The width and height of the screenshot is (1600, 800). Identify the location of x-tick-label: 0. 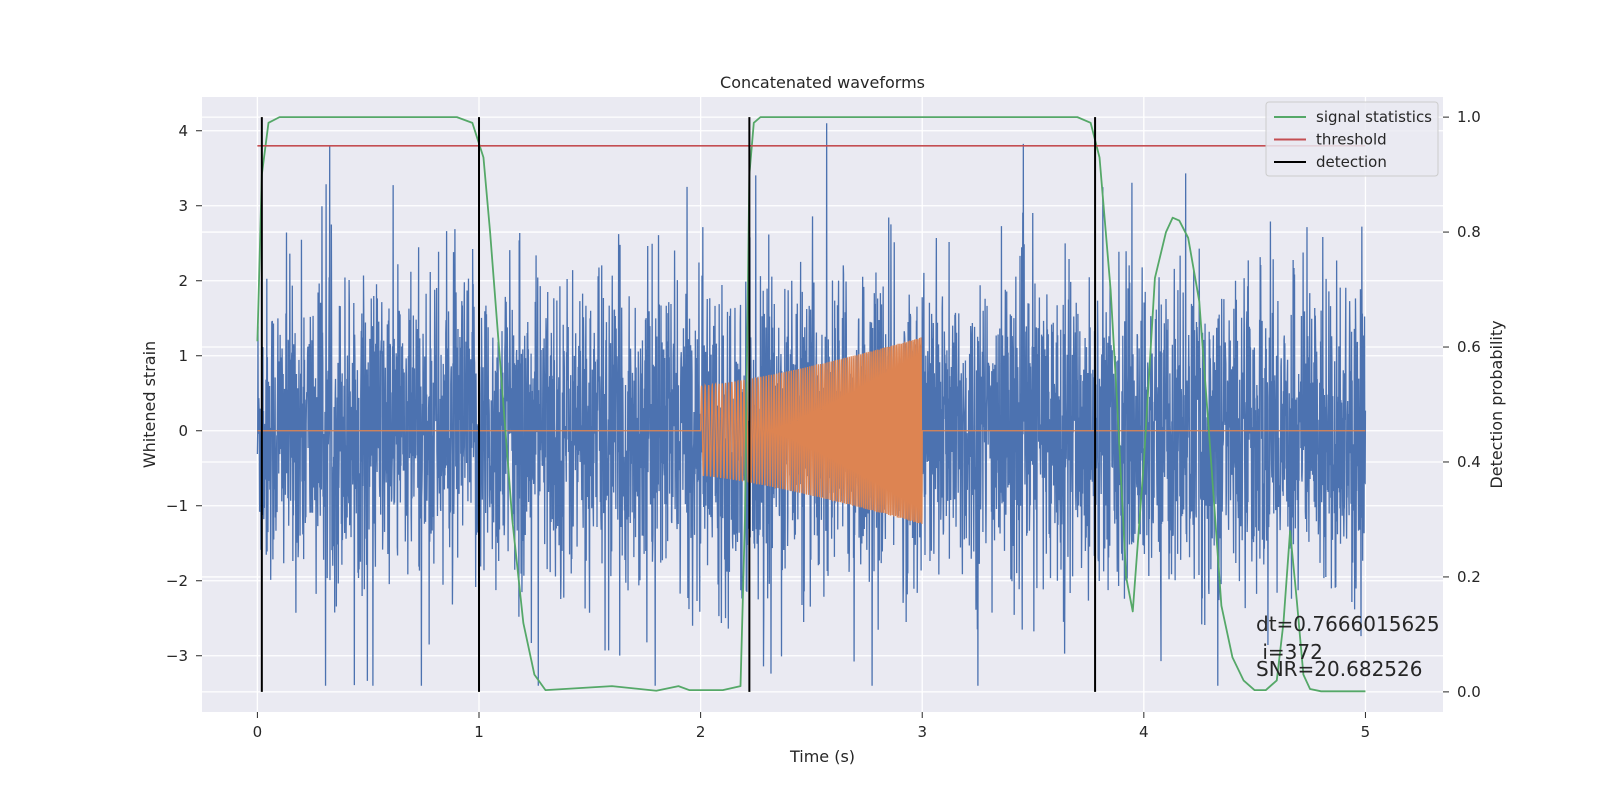
(258, 732).